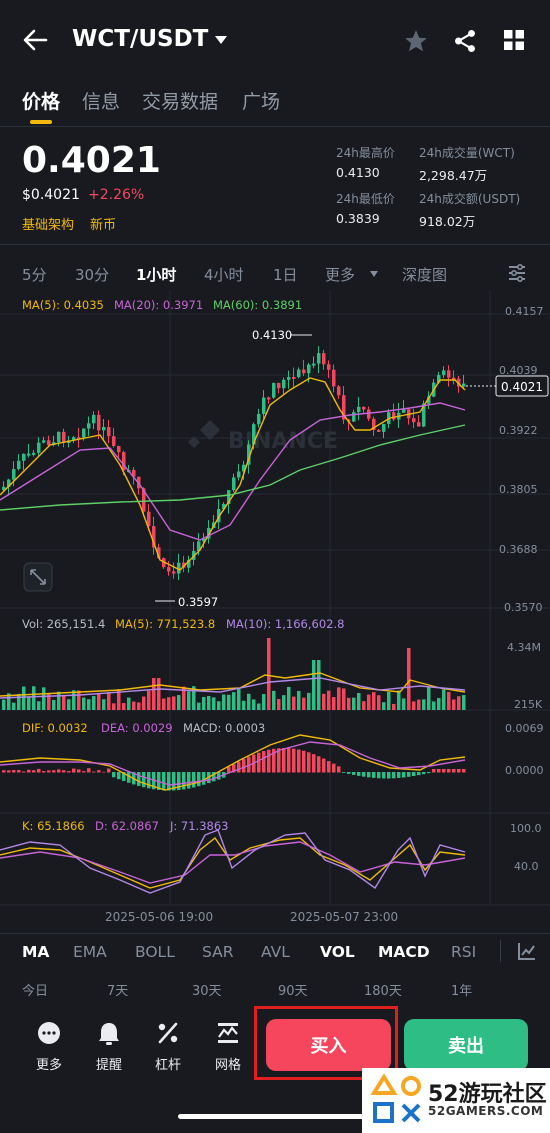  What do you see at coordinates (522, 387) in the screenshot?
I see `current-price-label: 0.4021` at bounding box center [522, 387].